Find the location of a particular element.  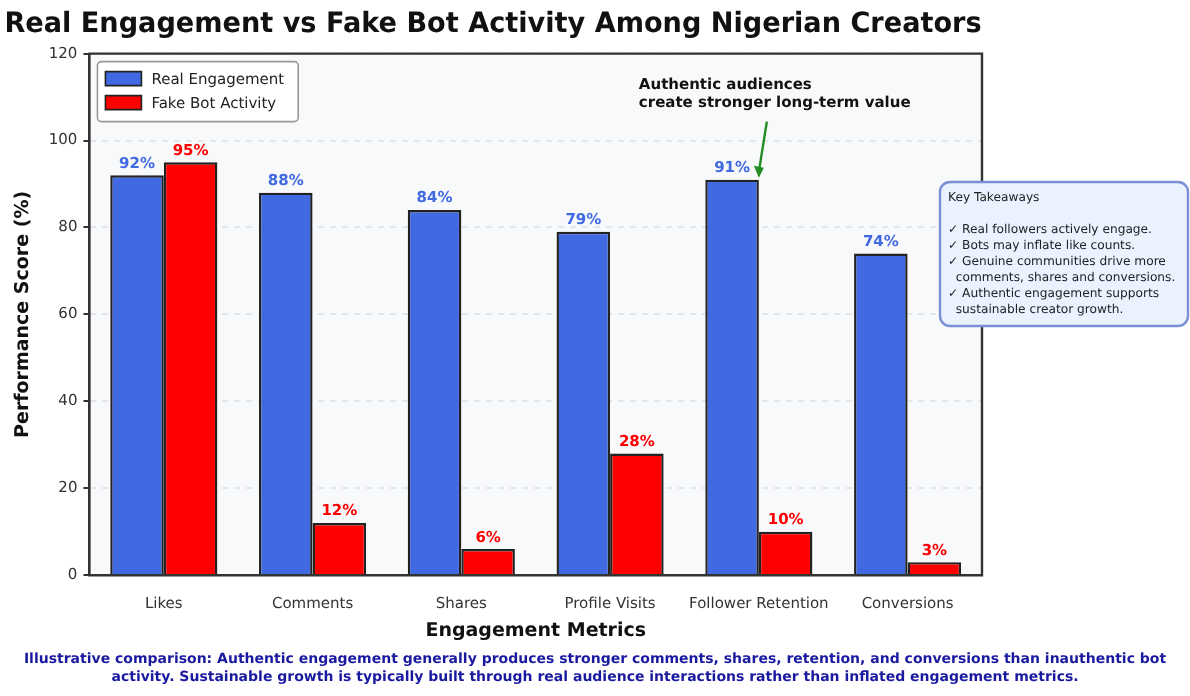

x-axis-title: Engagement Metrics is located at coordinates (536, 630).